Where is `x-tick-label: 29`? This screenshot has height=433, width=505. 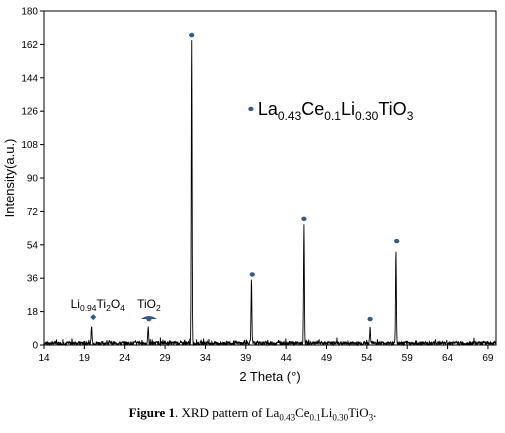 x-tick-label: 29 is located at coordinates (166, 358).